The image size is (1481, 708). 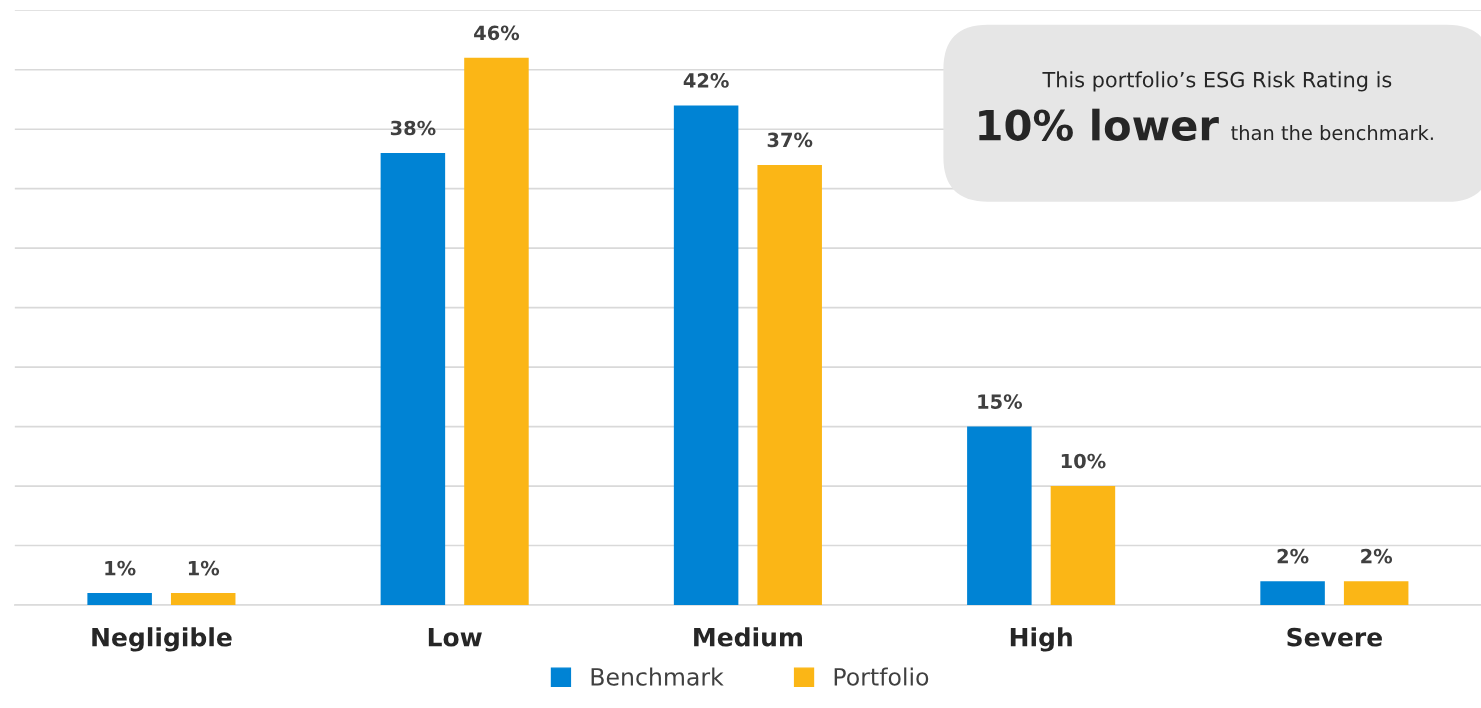 I want to click on legend-label: Portfolio, so click(x=881, y=676).